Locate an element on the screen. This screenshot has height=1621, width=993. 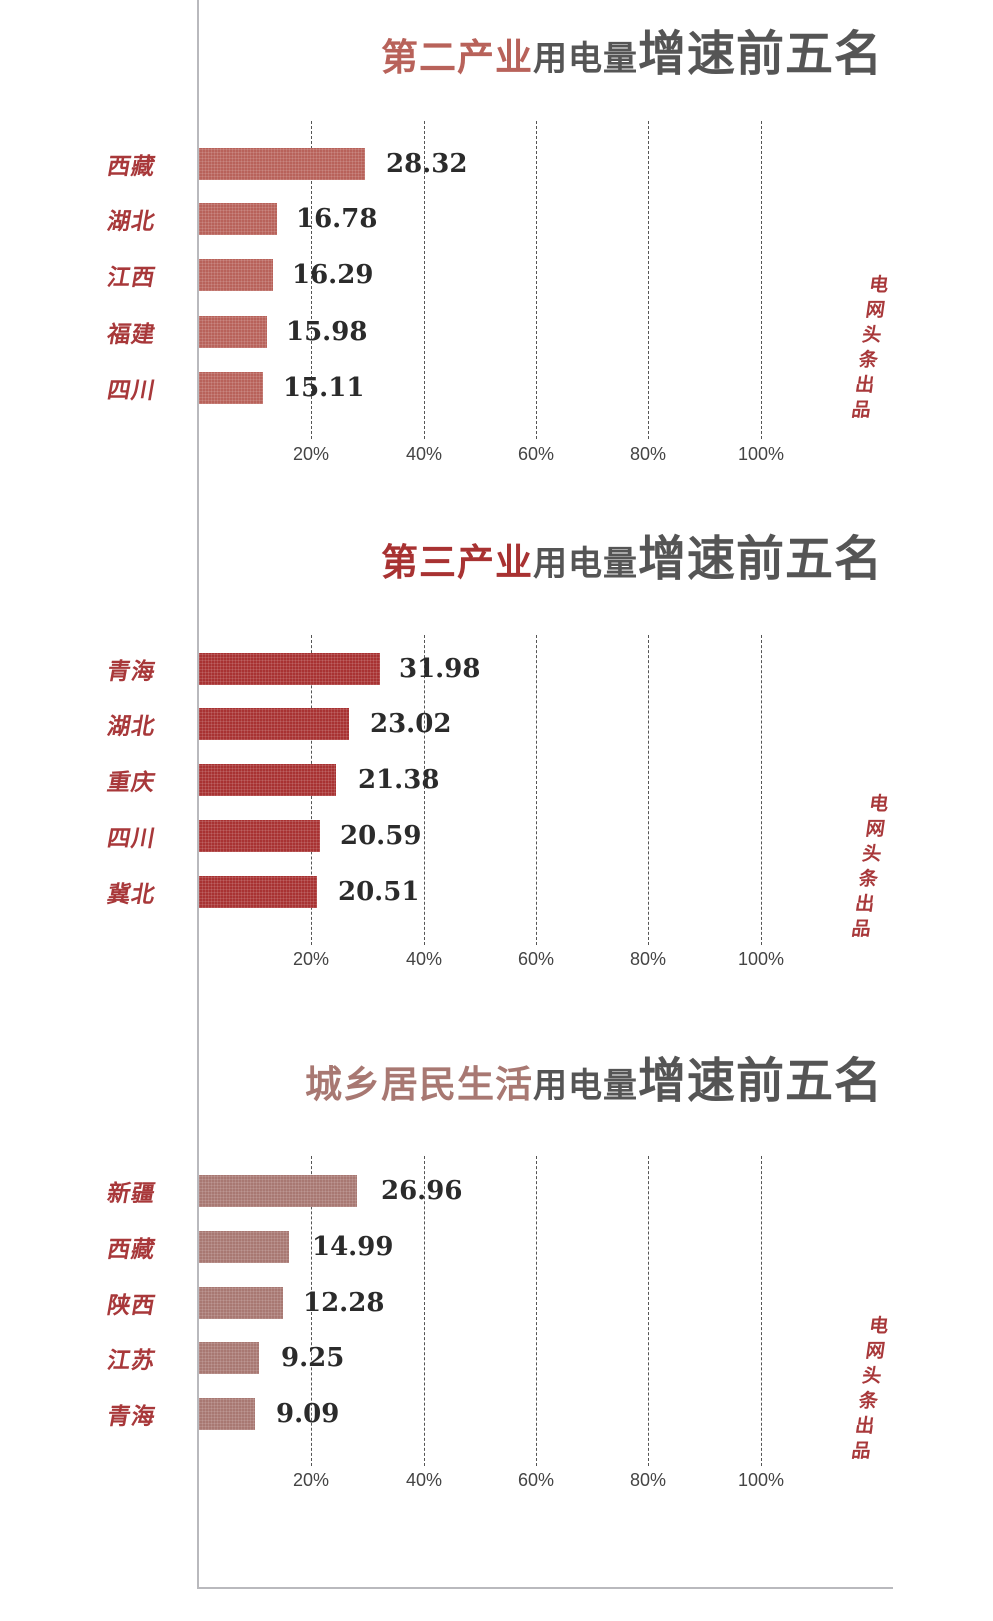
bar-row: 福建 15.98 is located at coordinates (496, 332).